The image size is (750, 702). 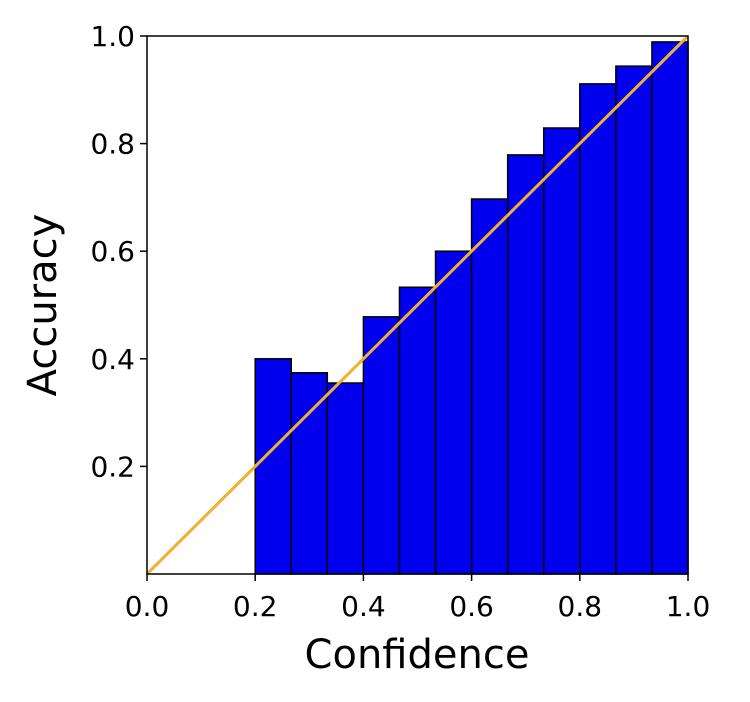 I want to click on x-tick-label: 0.2, so click(x=255, y=606).